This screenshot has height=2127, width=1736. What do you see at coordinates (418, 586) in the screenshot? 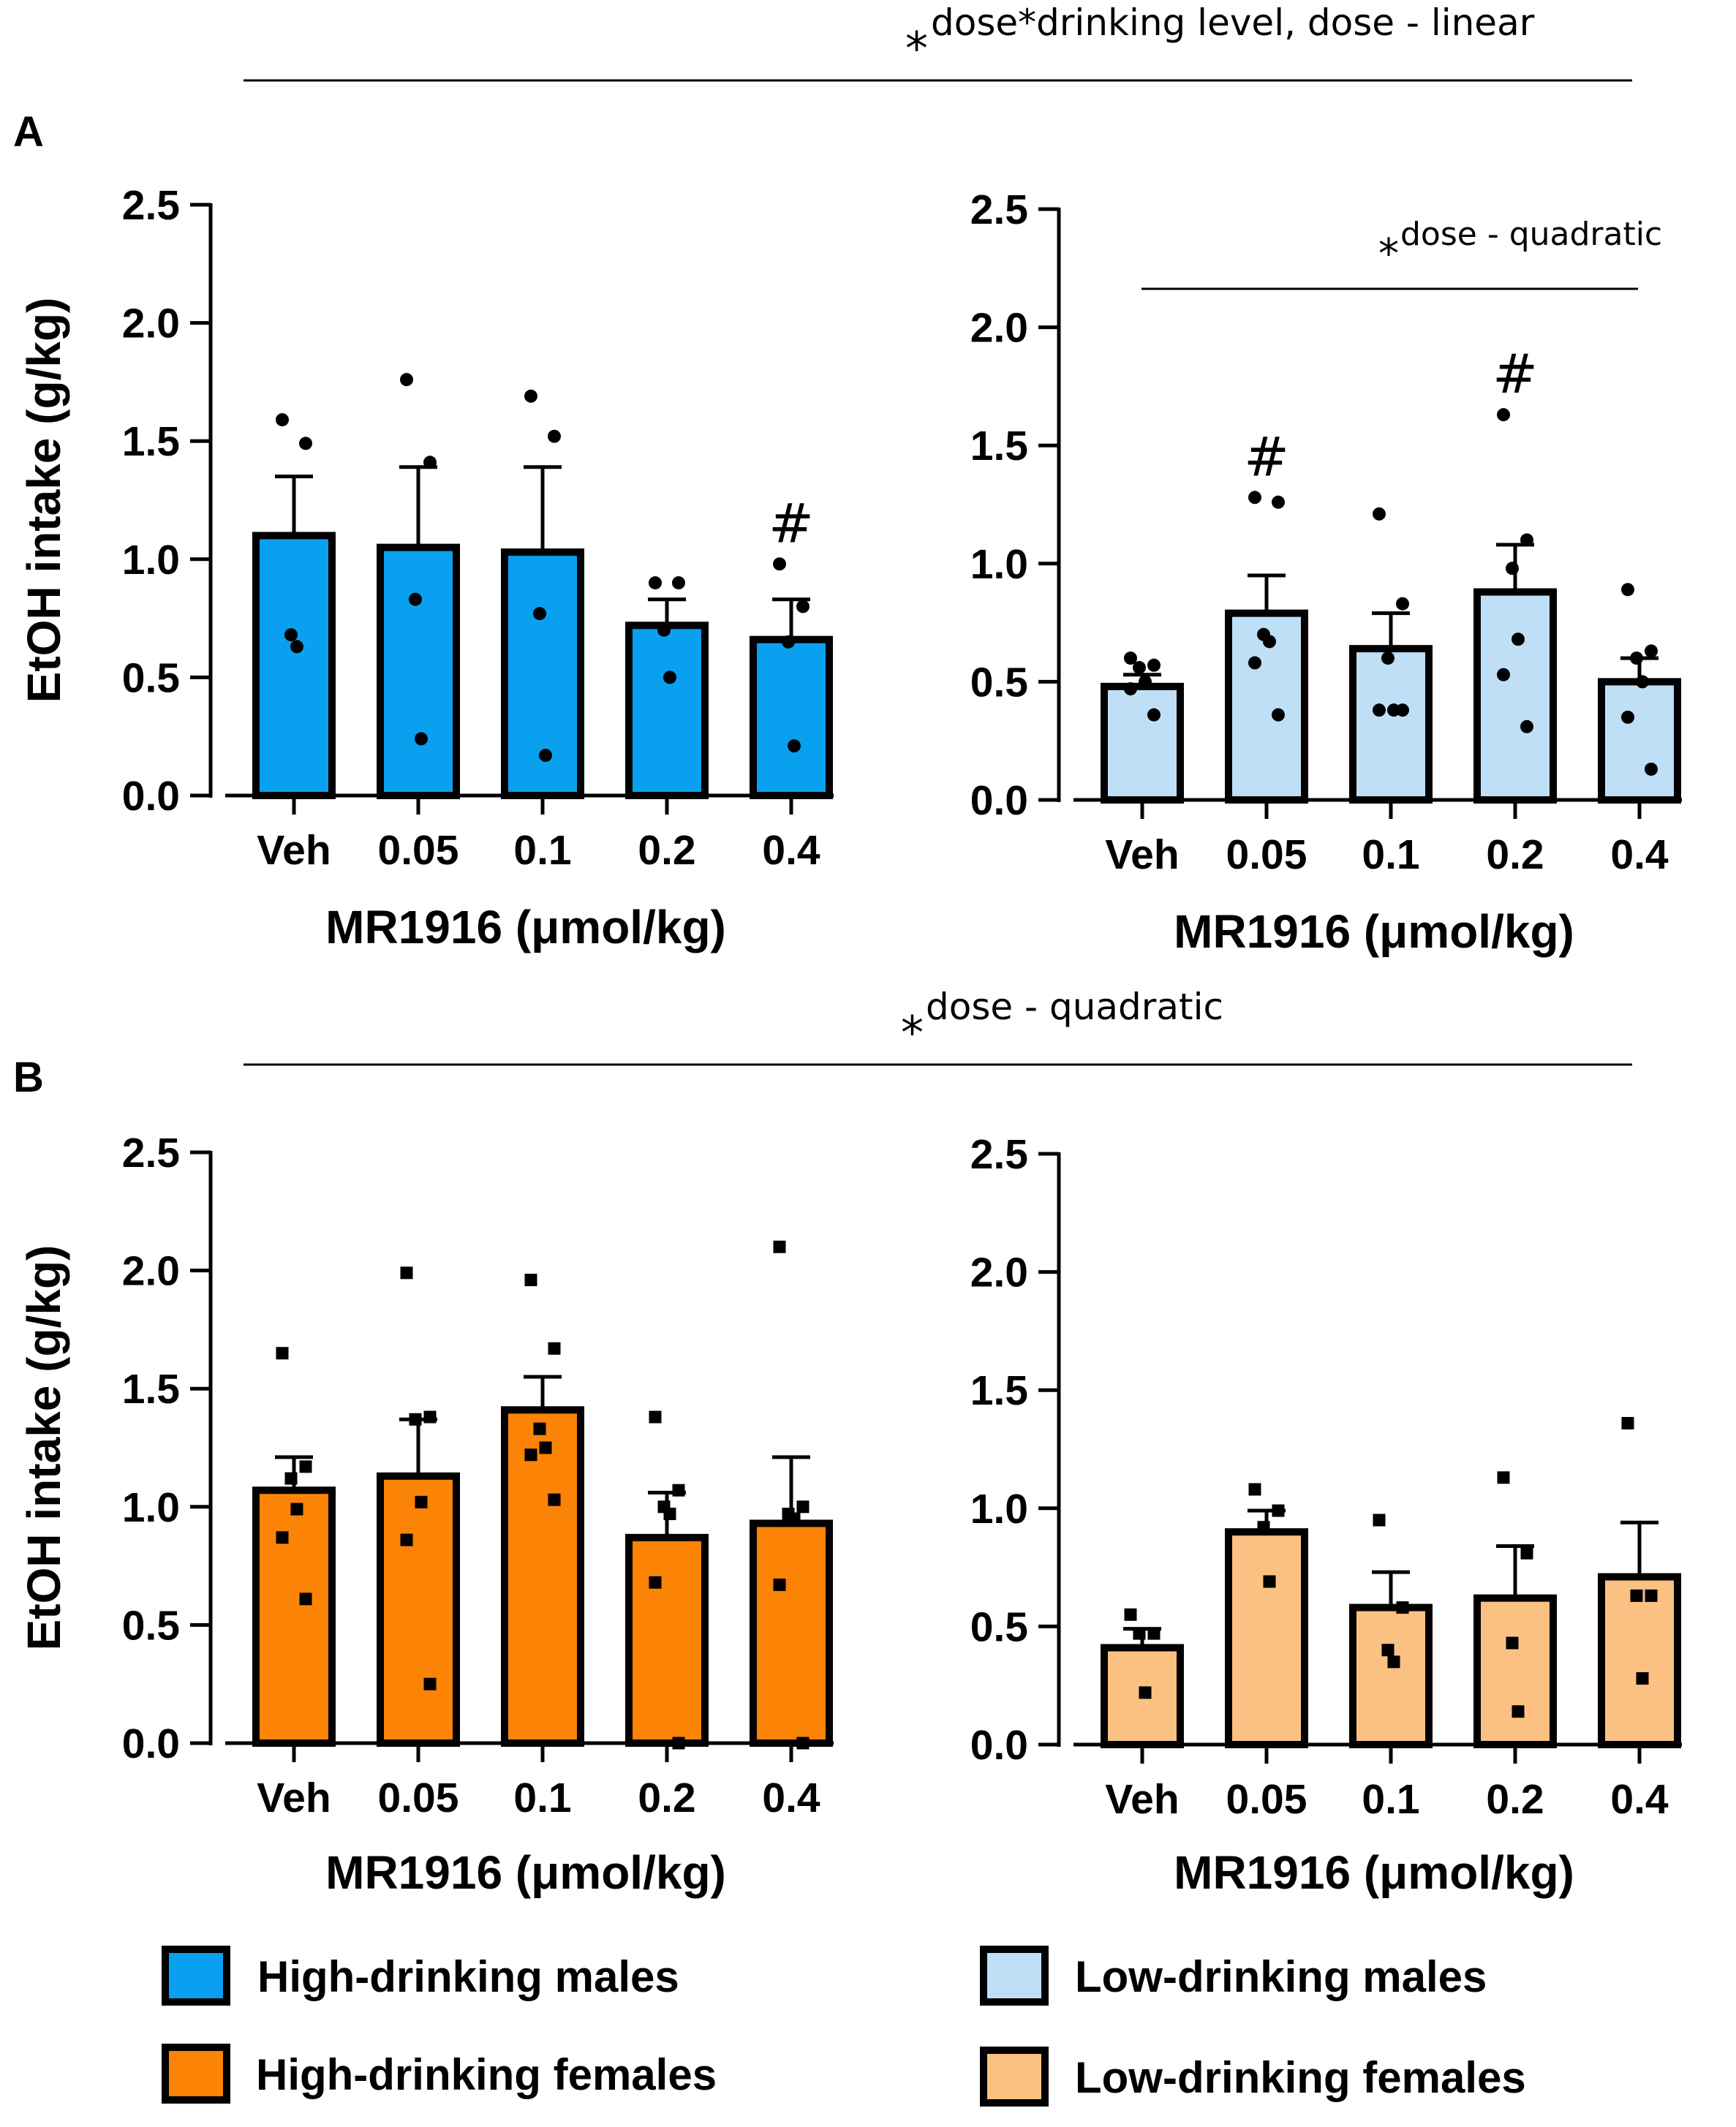
I see `bar-group-0.05` at bounding box center [418, 586].